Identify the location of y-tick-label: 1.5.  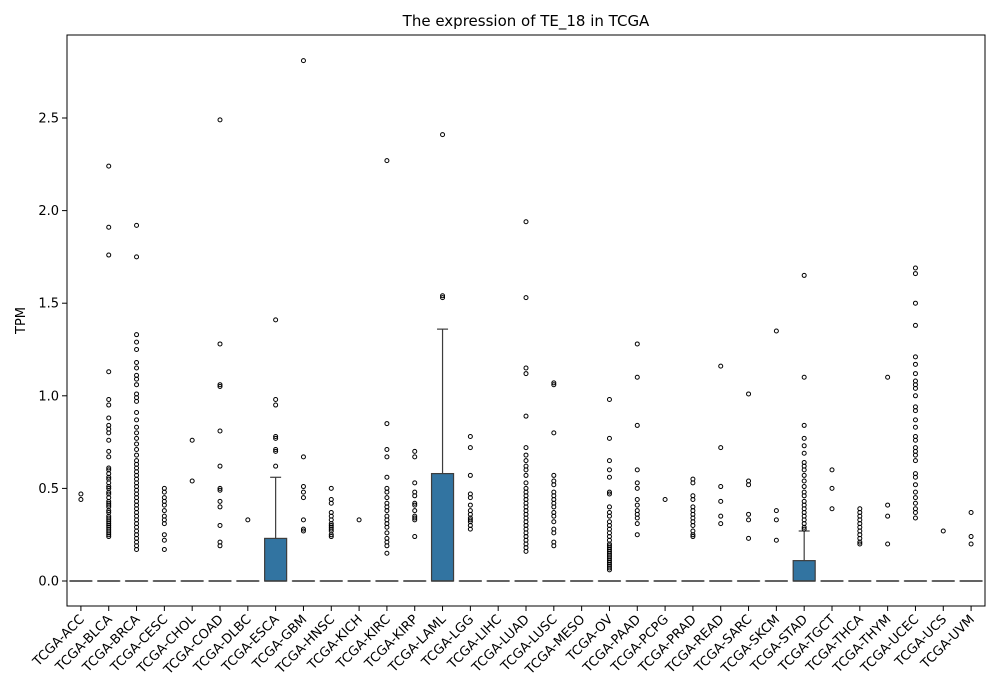
(48, 304).